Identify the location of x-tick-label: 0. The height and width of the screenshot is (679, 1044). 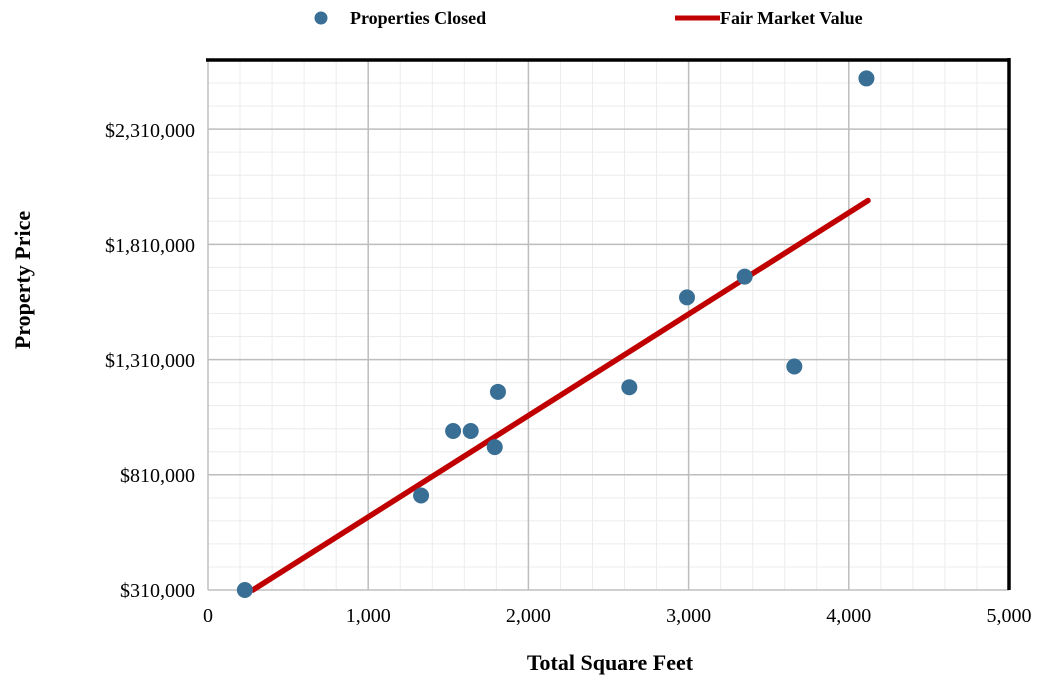
(208, 616).